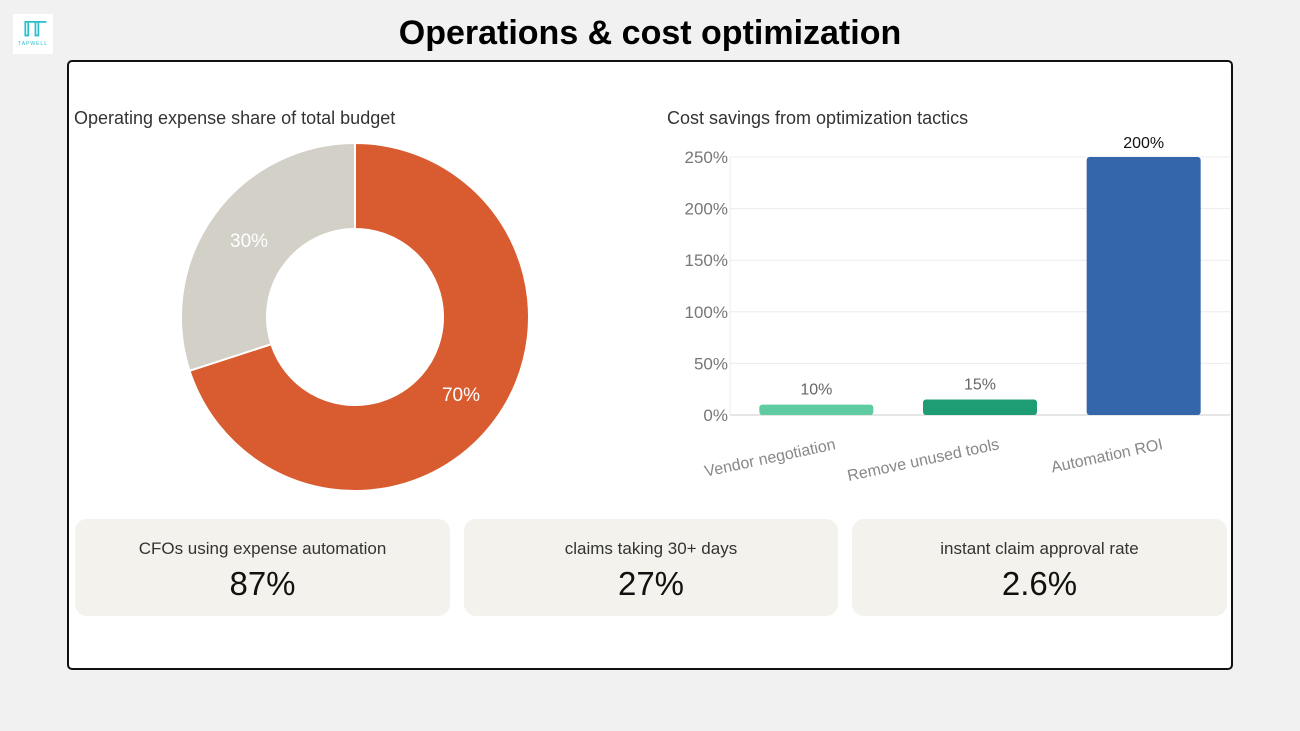 This screenshot has width=1300, height=731. What do you see at coordinates (706, 209) in the screenshot?
I see `y-tick-label: 200%` at bounding box center [706, 209].